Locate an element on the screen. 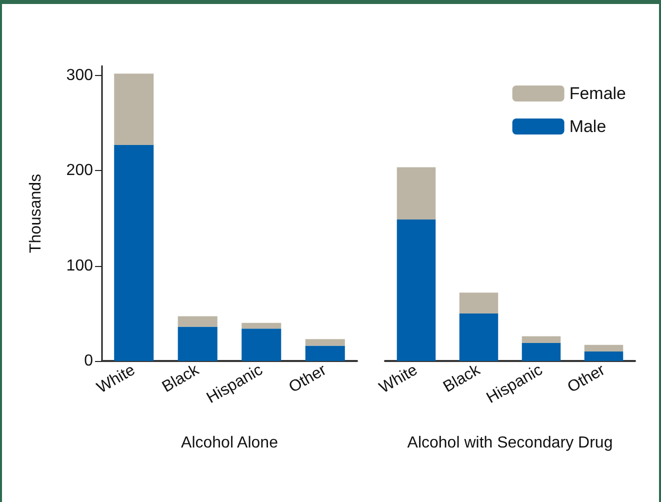 Image resolution: width=661 pixels, height=502 pixels. y-tick-label: 100 is located at coordinates (80, 265).